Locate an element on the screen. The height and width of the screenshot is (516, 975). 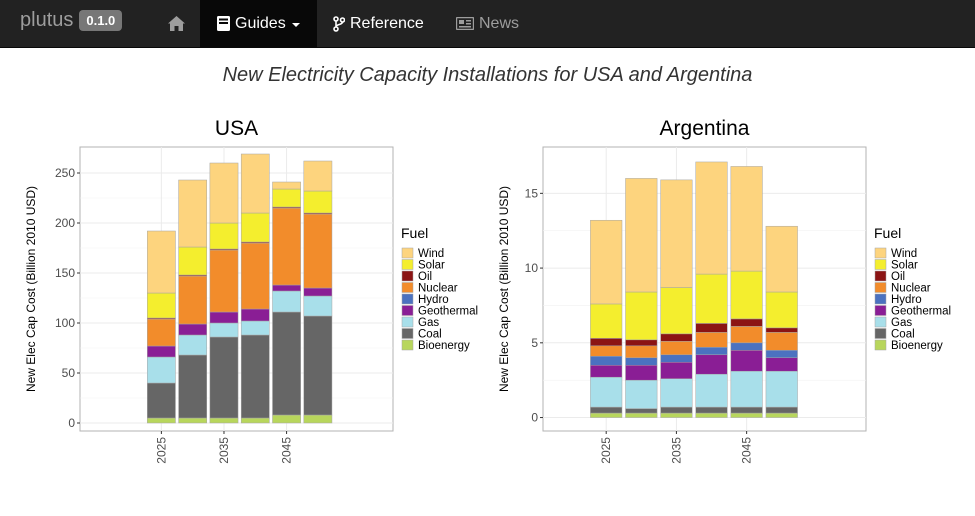
arg-bar-wind-2040 is located at coordinates (711, 218).